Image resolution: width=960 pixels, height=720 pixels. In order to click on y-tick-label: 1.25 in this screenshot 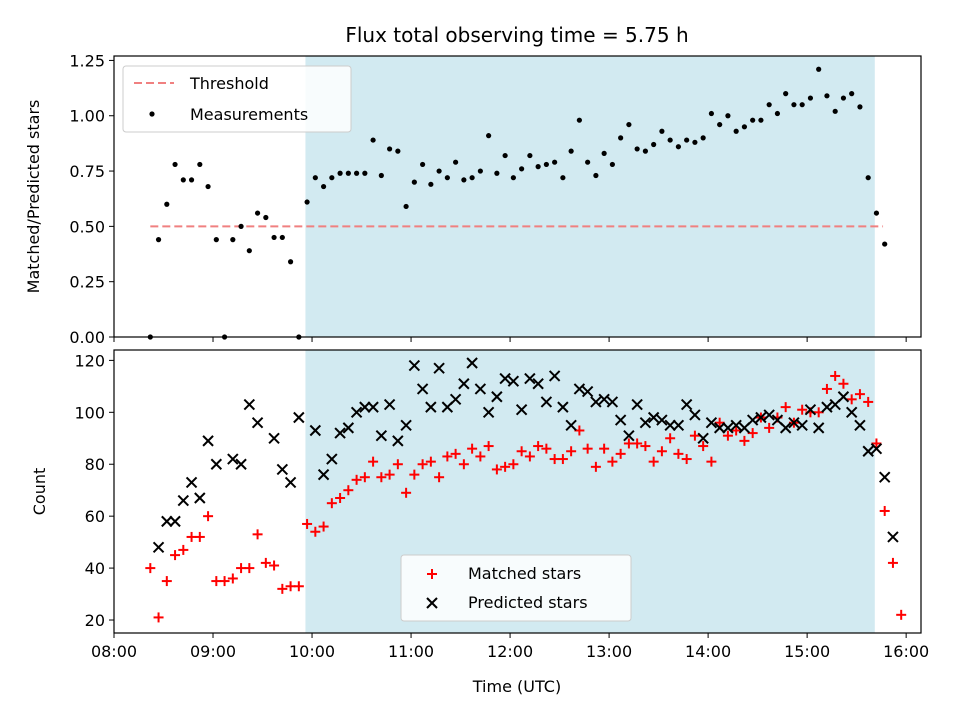, I will do `click(87, 60)`.